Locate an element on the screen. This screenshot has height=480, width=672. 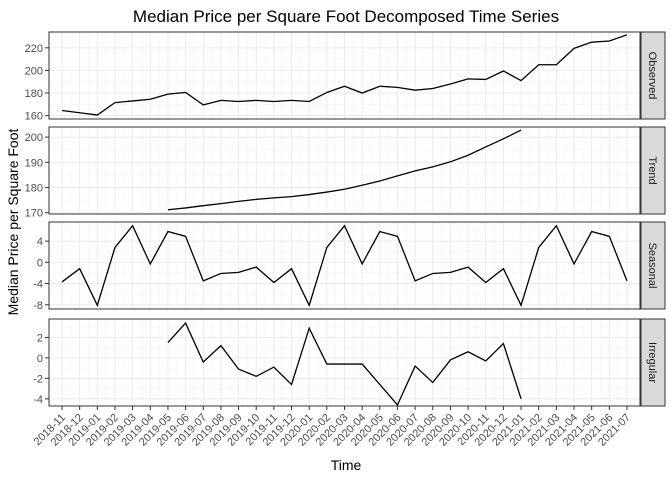
y-tick-label: 160 is located at coordinates (34, 117).